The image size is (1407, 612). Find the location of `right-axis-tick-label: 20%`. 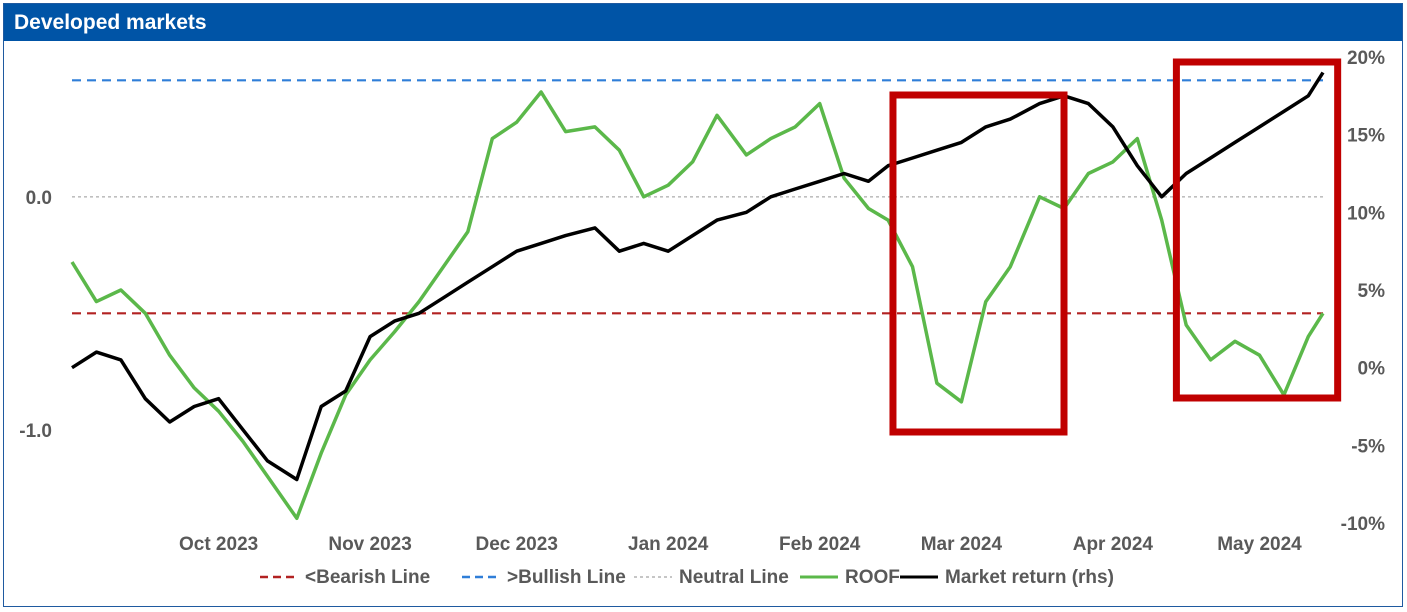

right-axis-tick-label: 20% is located at coordinates (1366, 58).